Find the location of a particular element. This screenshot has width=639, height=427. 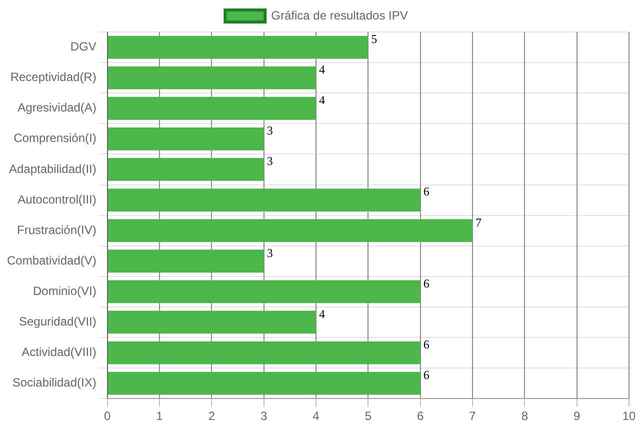

x-tick-label: 6 is located at coordinates (420, 416).